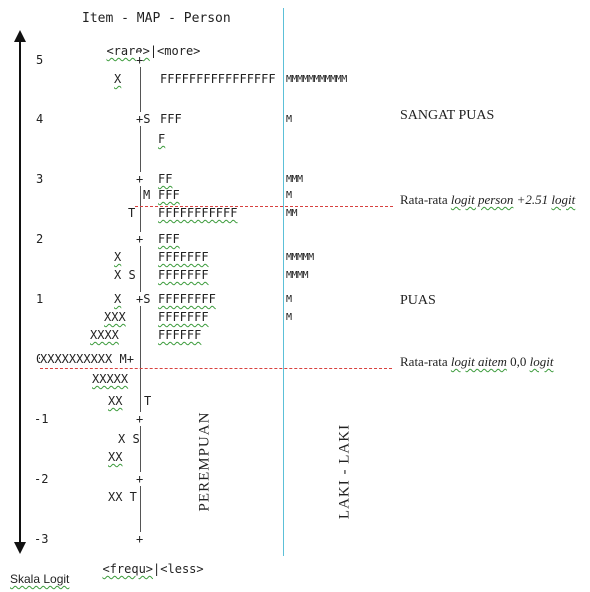  Describe the element at coordinates (187, 299) in the screenshot. I see `row-1a-f: FFFFFFFF` at that location.